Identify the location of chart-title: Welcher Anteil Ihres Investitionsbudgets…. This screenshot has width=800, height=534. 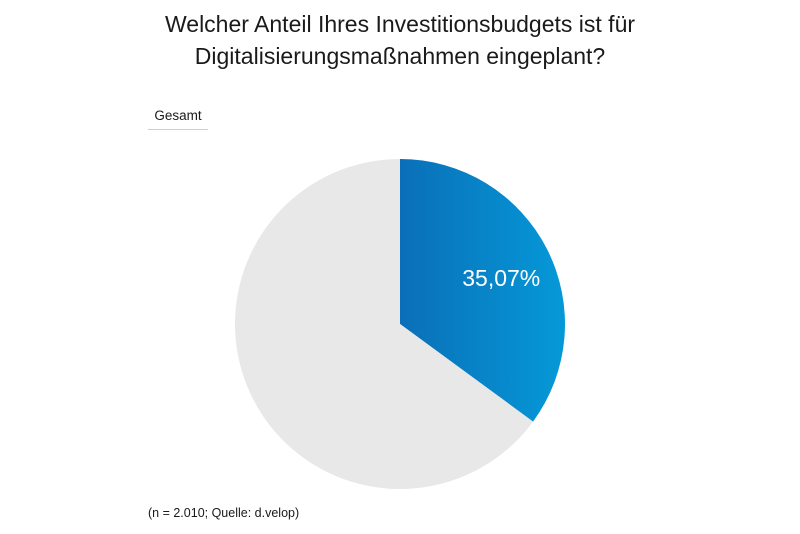
(400, 40).